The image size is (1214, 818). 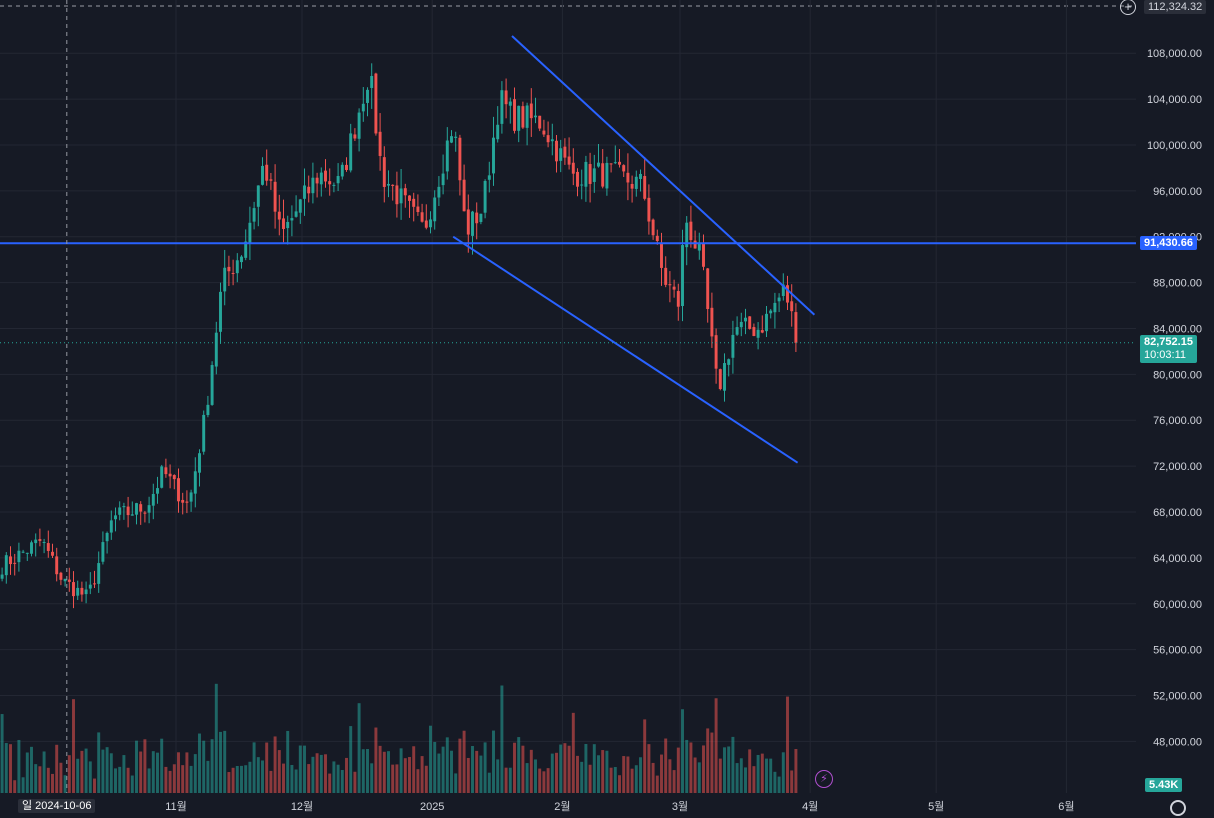 What do you see at coordinates (1174, 100) in the screenshot?
I see `price-tick-label: 104,000.00` at bounding box center [1174, 100].